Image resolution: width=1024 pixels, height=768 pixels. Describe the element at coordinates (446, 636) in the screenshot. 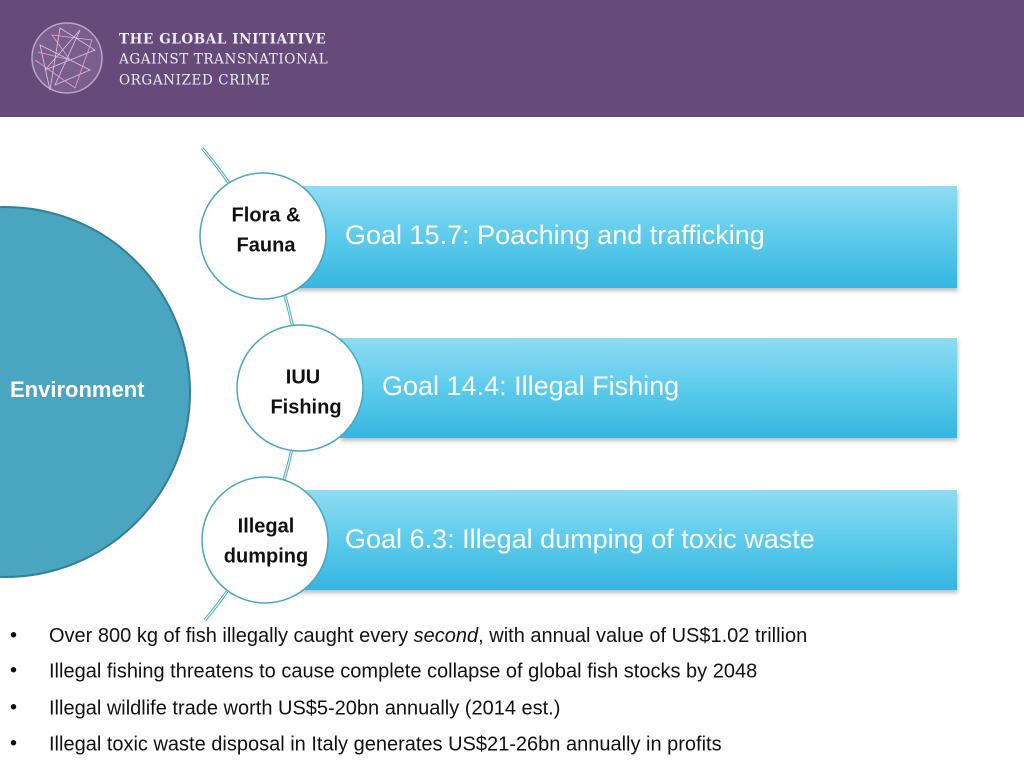

I see `text-run: second` at that location.